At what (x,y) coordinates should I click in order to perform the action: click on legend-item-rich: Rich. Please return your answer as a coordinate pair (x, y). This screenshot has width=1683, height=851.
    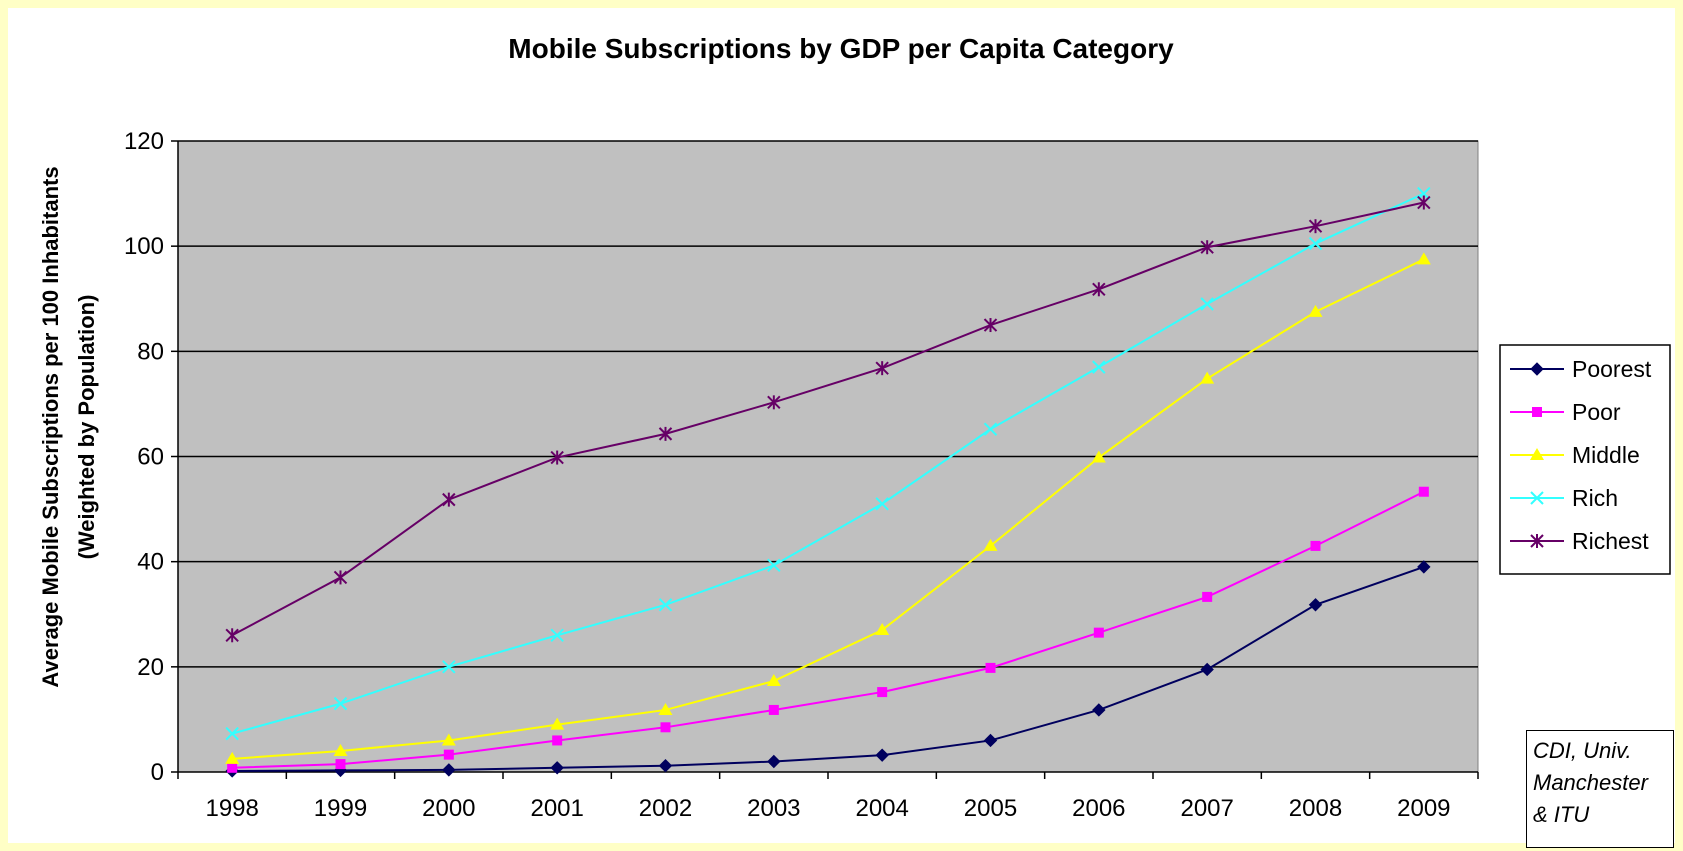
    Looking at the image, I should click on (1564, 498).